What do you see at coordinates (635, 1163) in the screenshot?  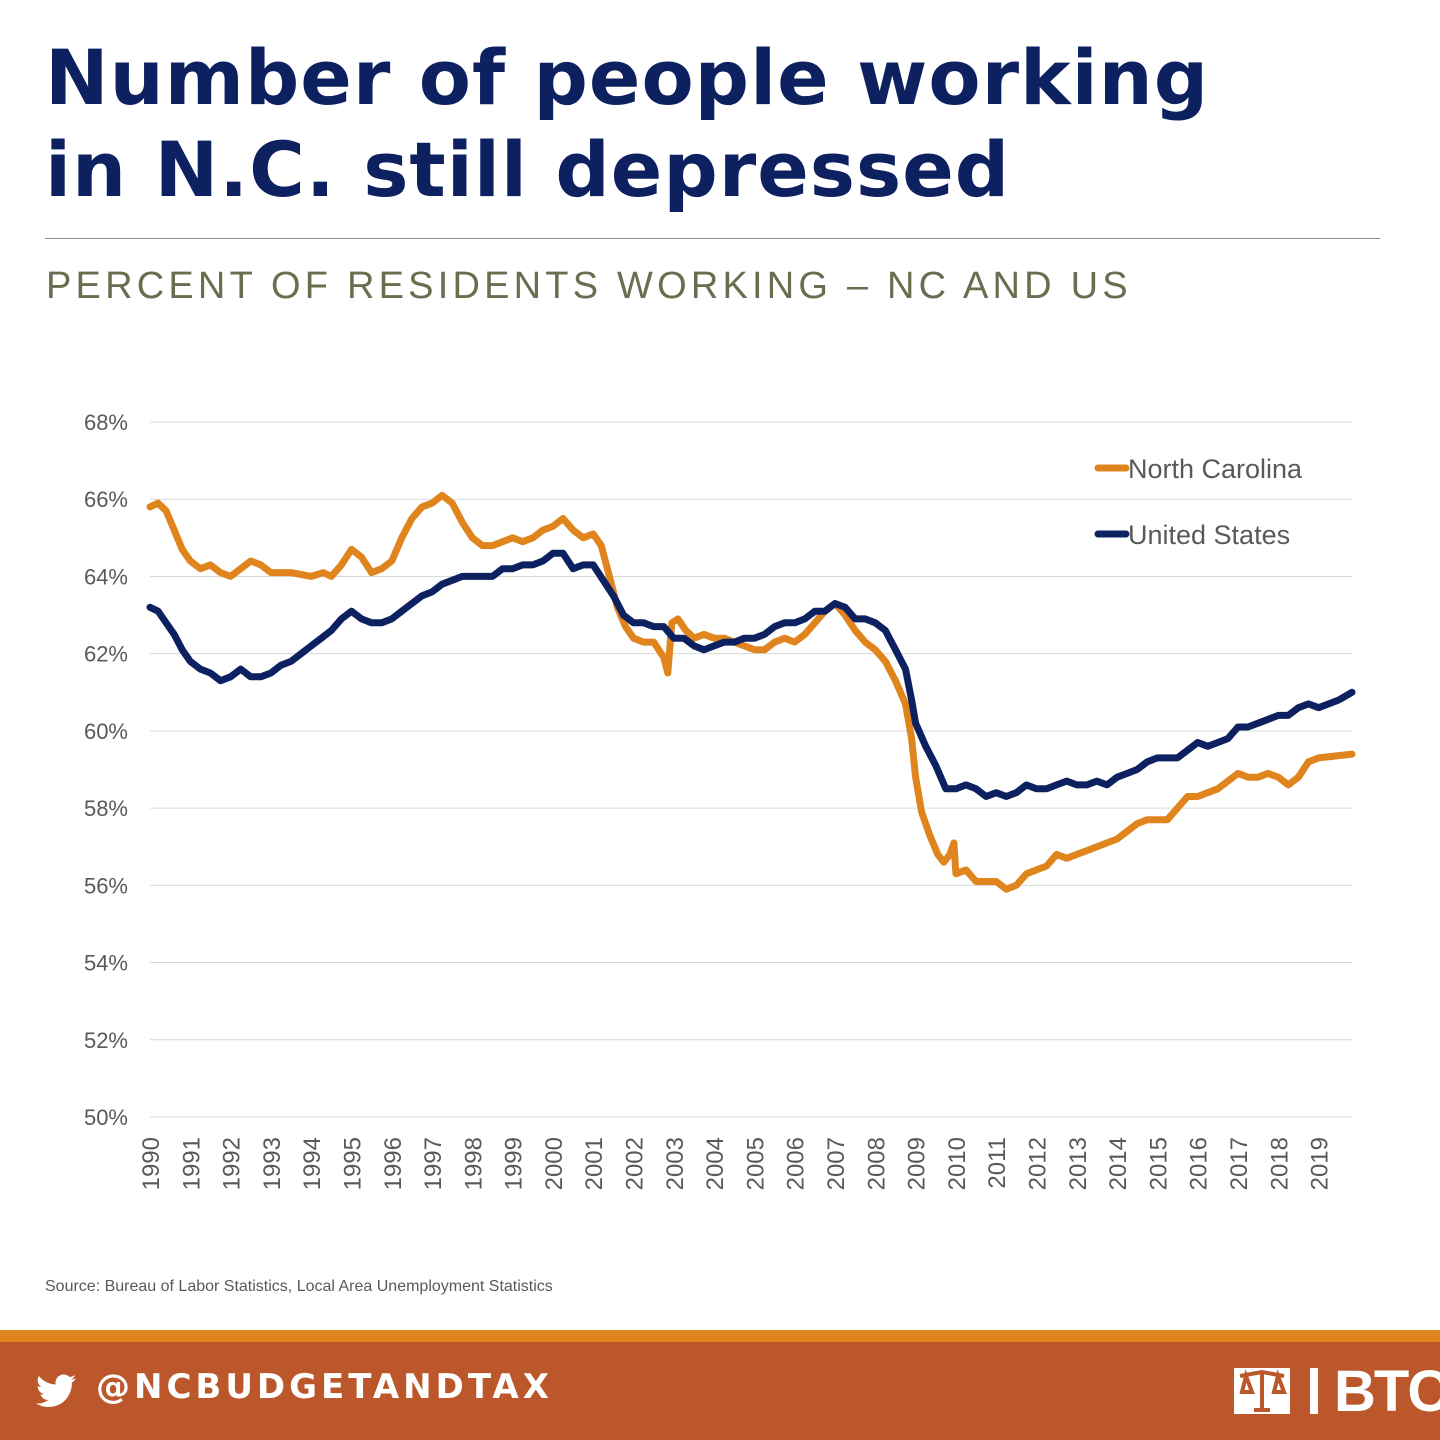 I see `x-tick-label: 2002` at bounding box center [635, 1163].